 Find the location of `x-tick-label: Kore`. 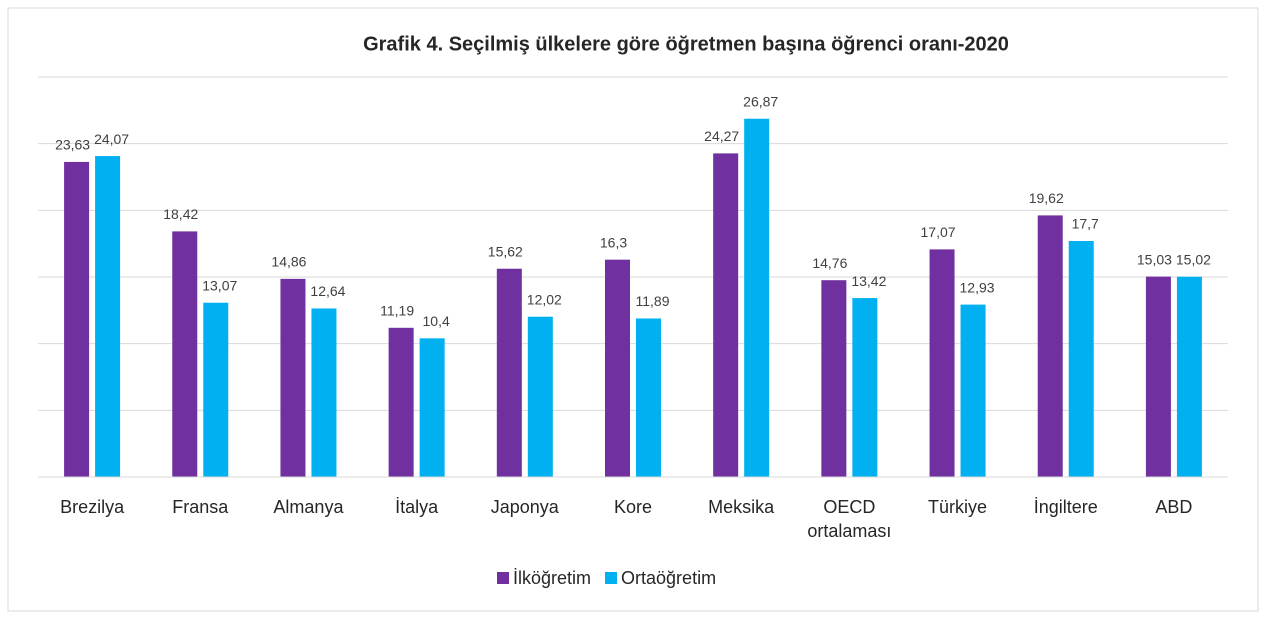

x-tick-label: Kore is located at coordinates (632, 507).